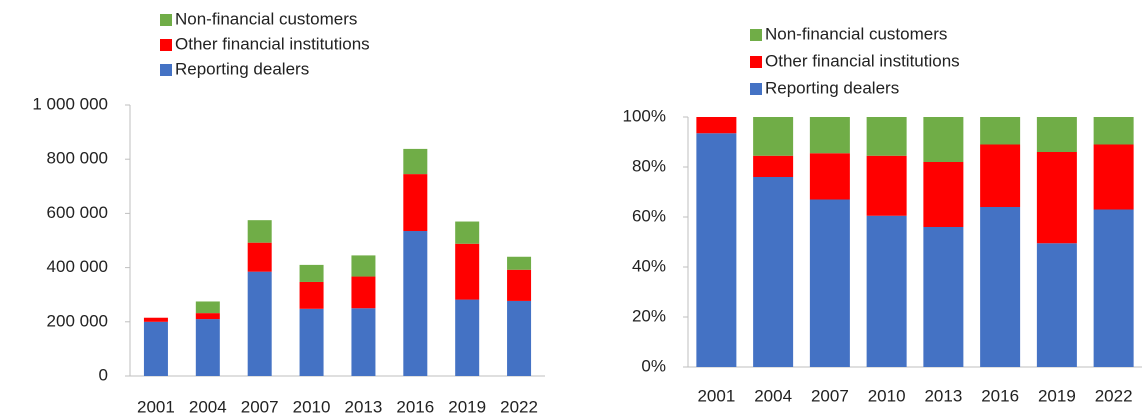 The image size is (1142, 414). What do you see at coordinates (103, 374) in the screenshot?
I see `y-tick-label: 0` at bounding box center [103, 374].